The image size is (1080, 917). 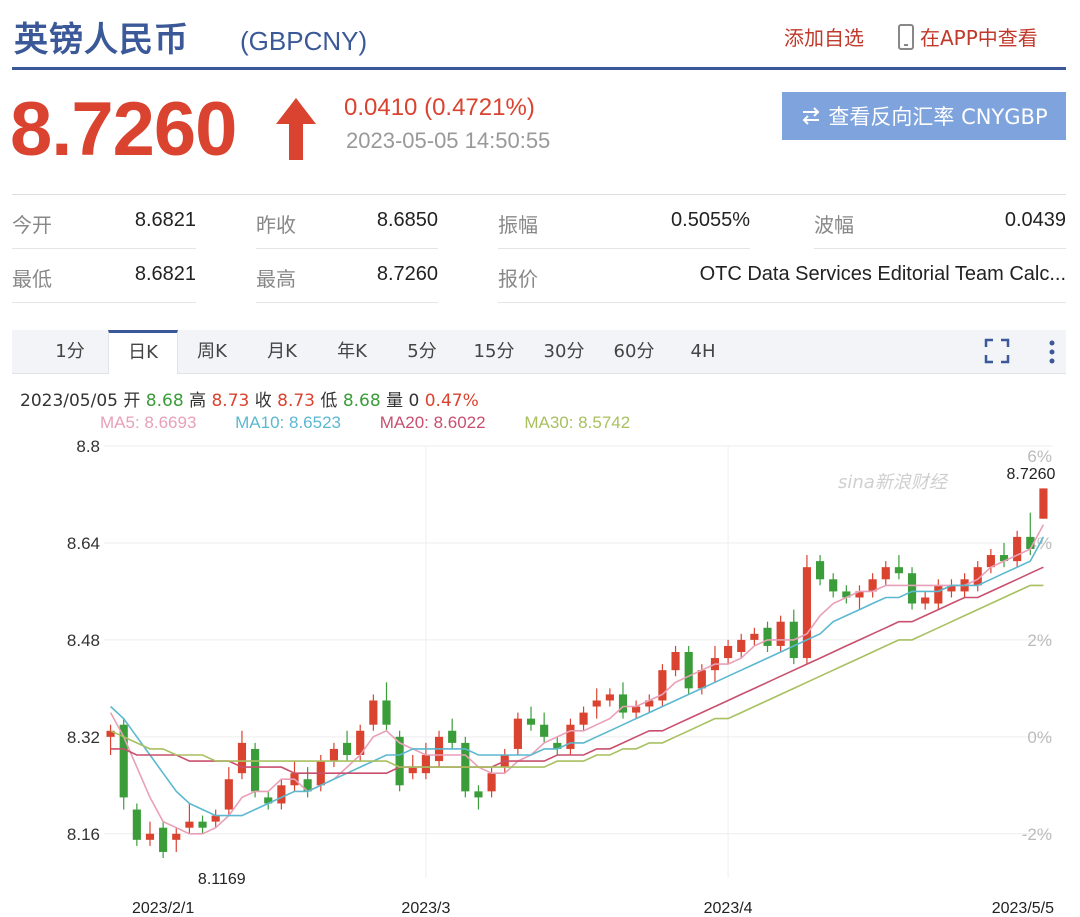 I want to click on arrow-up-icon, so click(x=296, y=129).